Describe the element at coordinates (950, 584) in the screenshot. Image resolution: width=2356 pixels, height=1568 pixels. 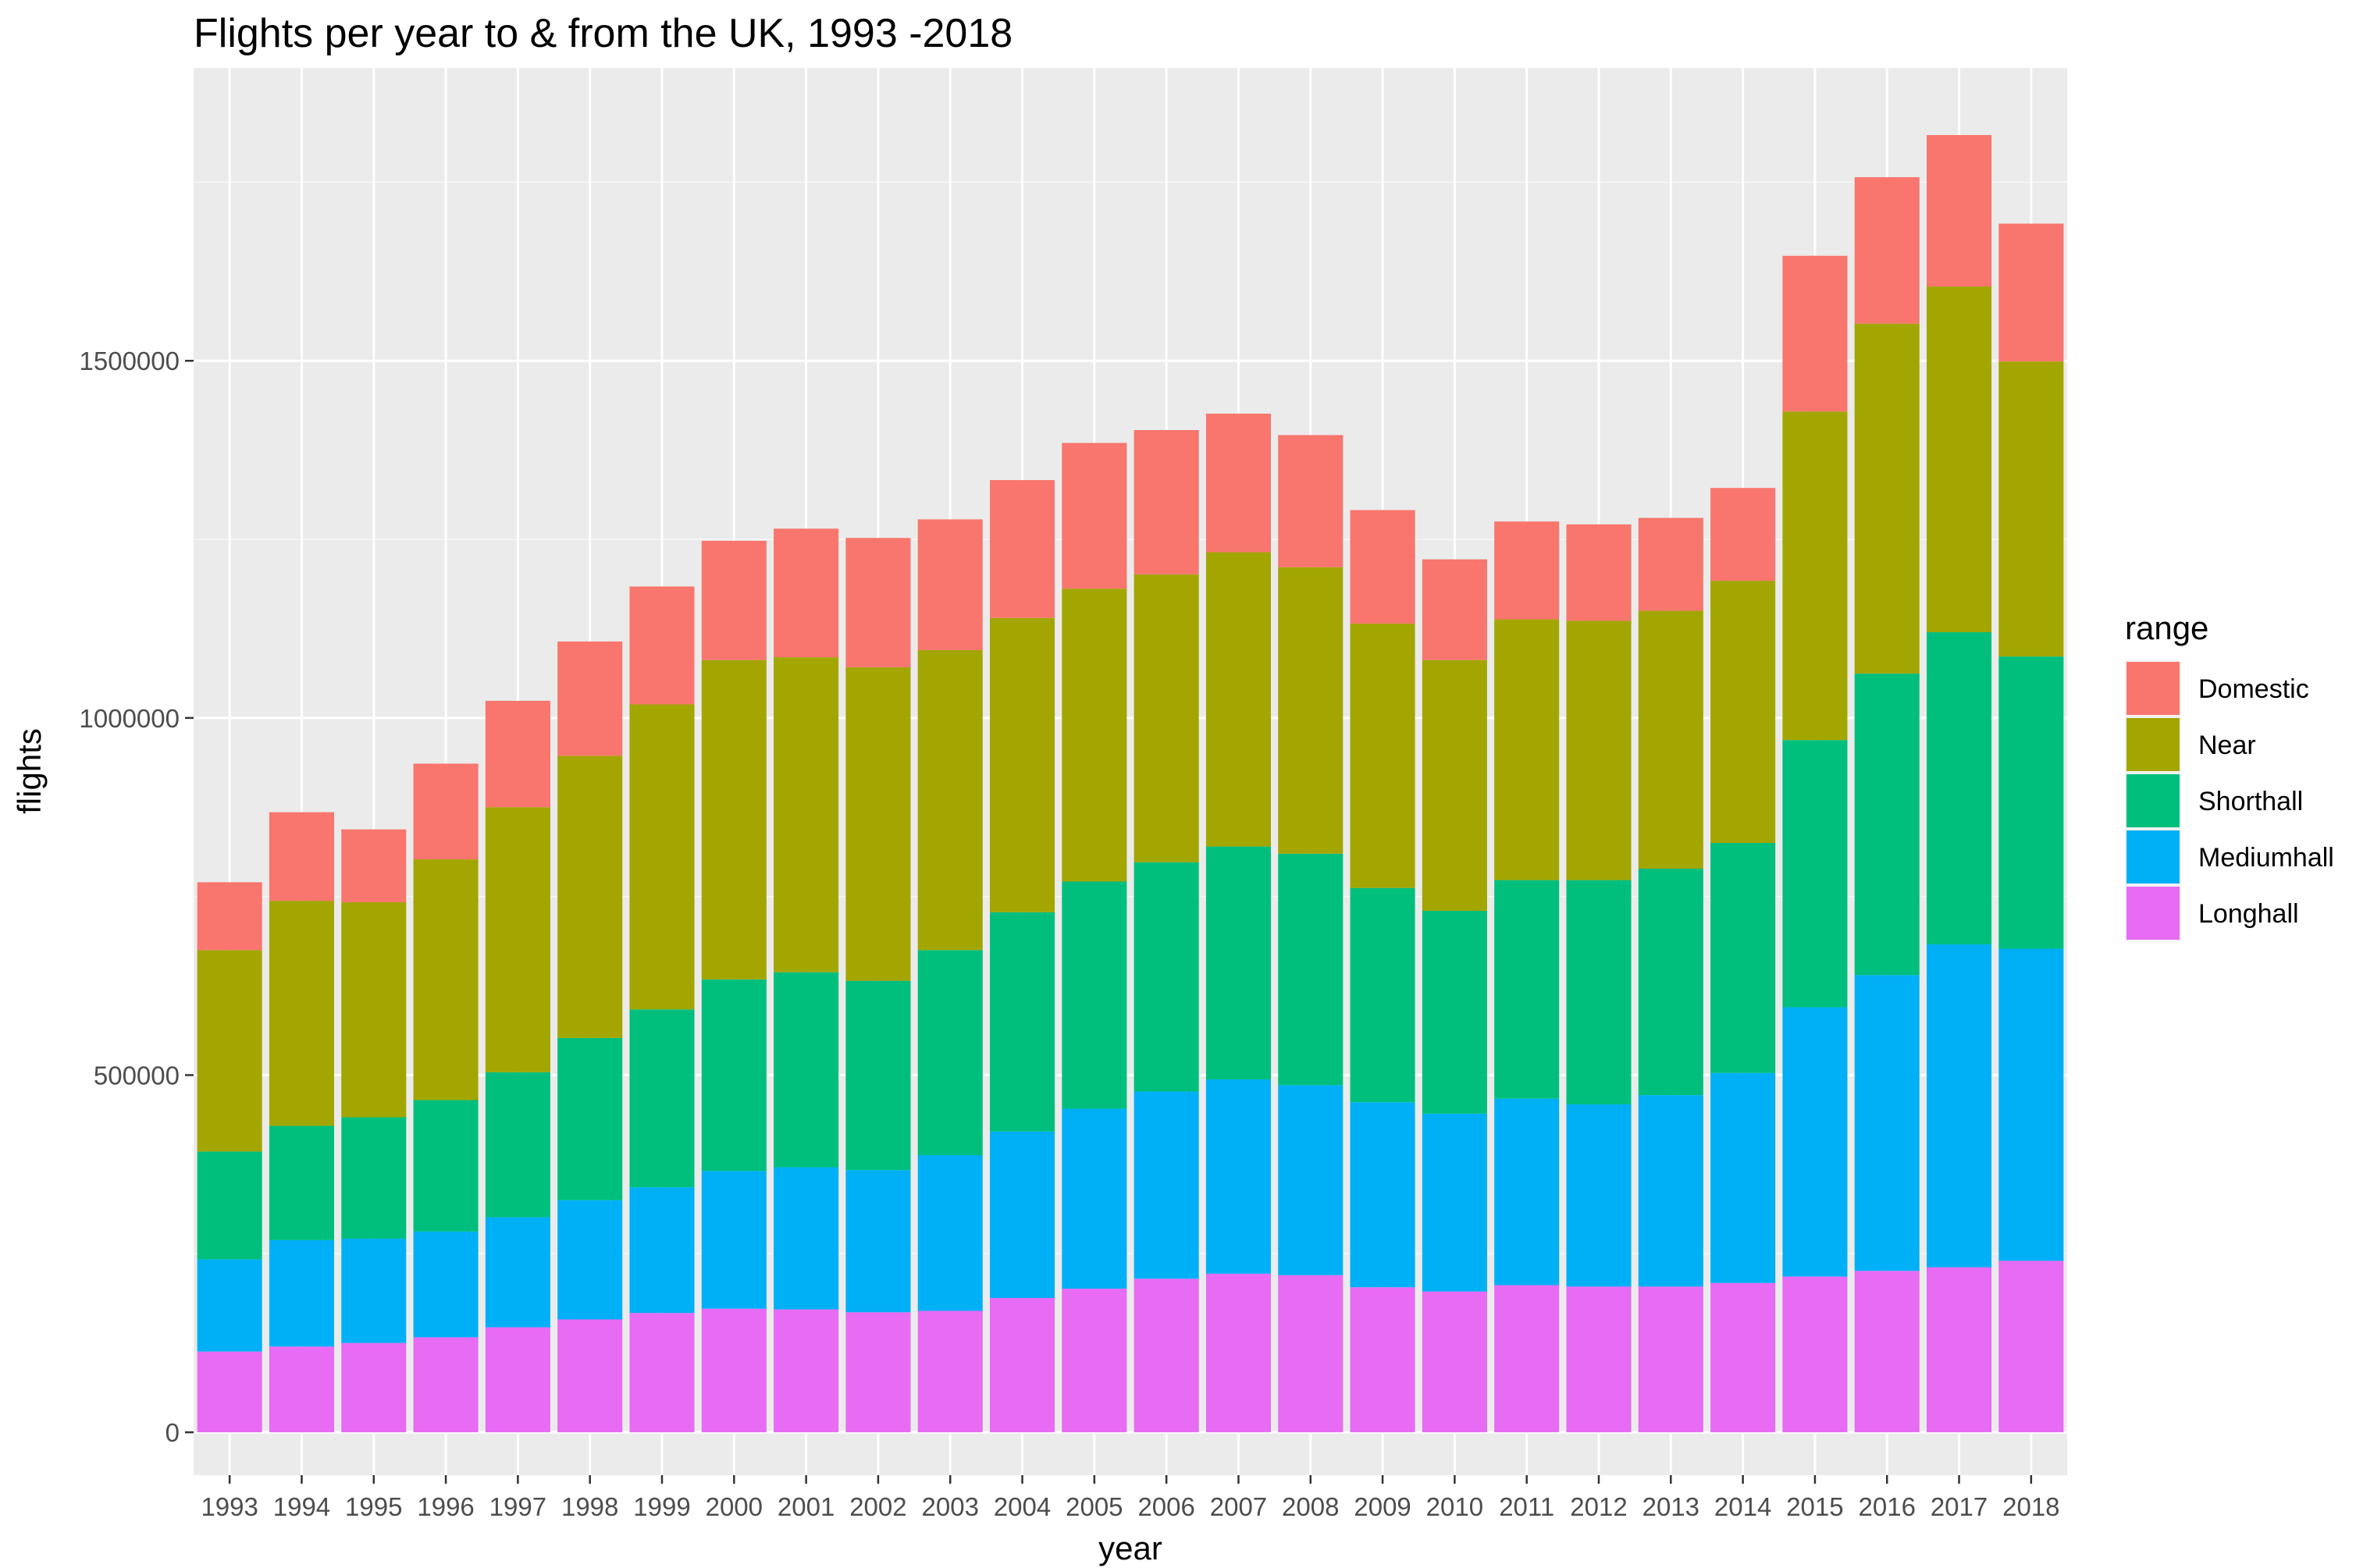
I see `bar-segment-domestic-2003` at that location.